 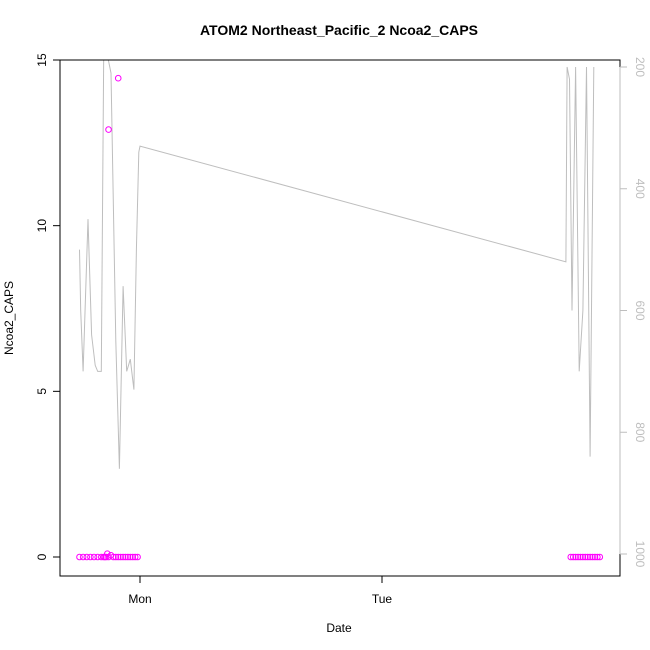 I want to click on y-tick-label: 15, so click(x=42, y=60).